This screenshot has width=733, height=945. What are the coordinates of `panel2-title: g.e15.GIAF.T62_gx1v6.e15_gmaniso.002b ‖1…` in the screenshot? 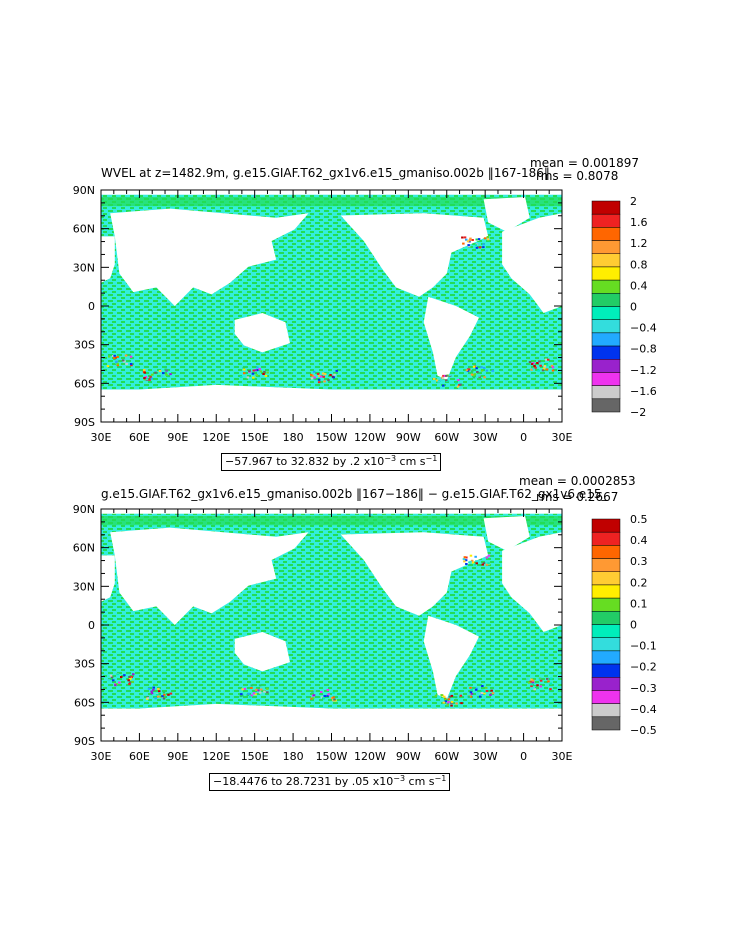 It's located at (354, 494).